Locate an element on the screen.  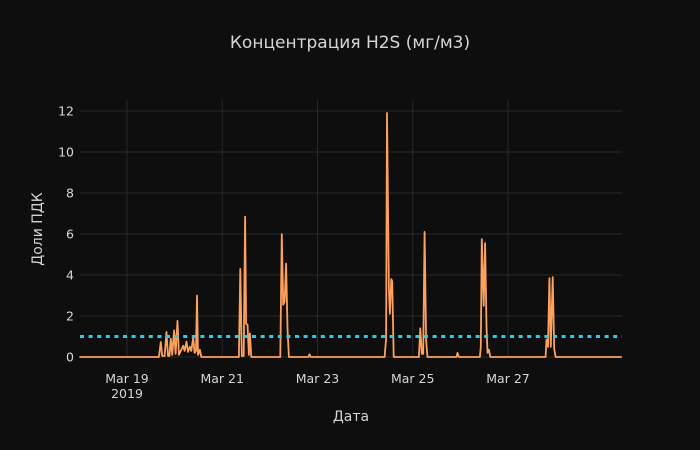
x-tick-label: Mar 23 is located at coordinates (317, 378).